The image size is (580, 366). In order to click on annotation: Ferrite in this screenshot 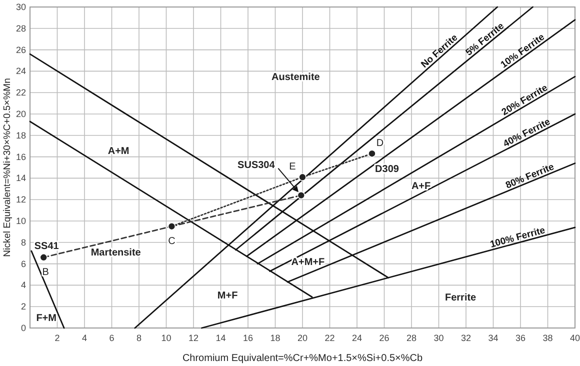, I will do `click(460, 298)`.